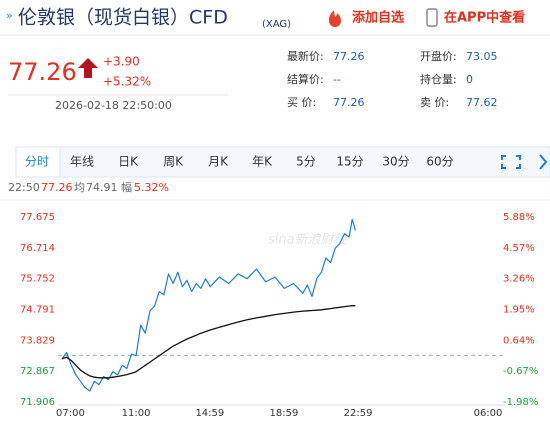 This screenshot has height=426, width=550. What do you see at coordinates (151, 187) in the screenshot?
I see `info: 5.32%` at bounding box center [151, 187].